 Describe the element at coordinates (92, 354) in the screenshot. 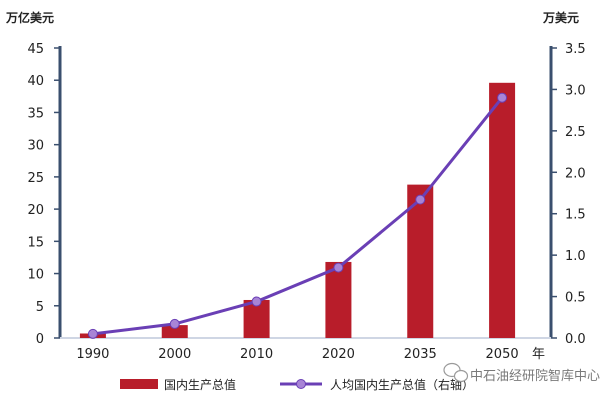

I see `category-label-1990: 1990` at that location.